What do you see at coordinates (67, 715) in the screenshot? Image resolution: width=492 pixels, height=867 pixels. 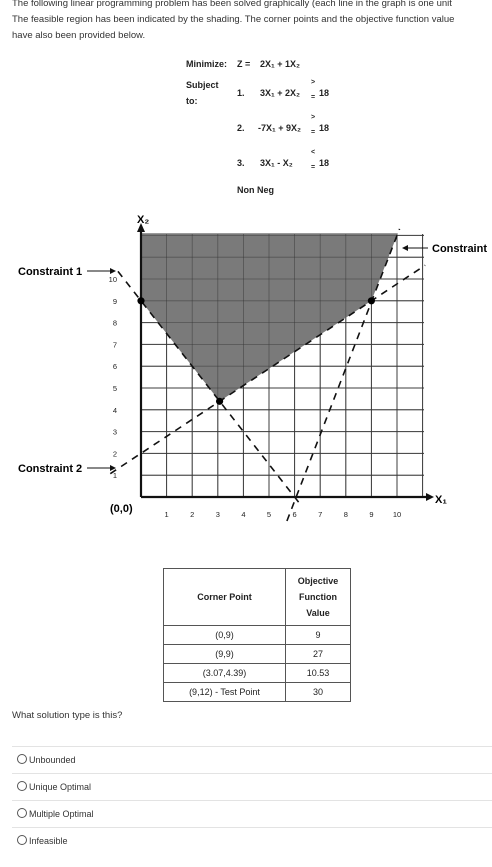 I see `question-text: What solution type is this?` at bounding box center [67, 715].